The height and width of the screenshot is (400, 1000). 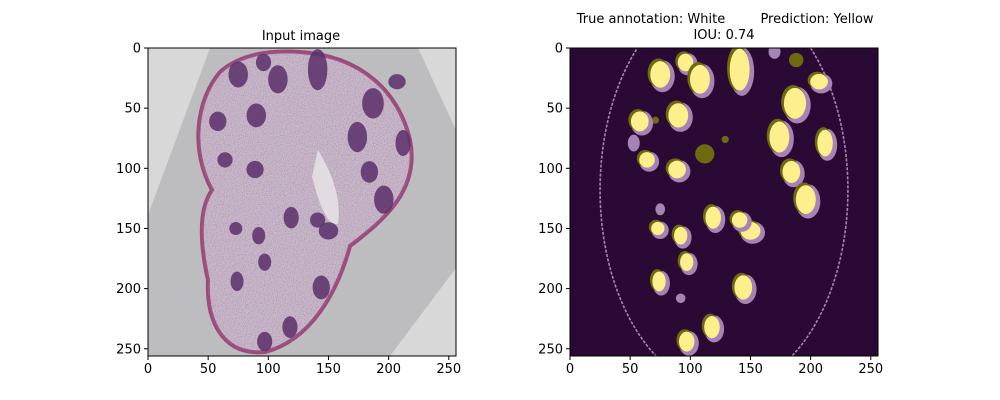 I want to click on missed-annotations, so click(x=704, y=176).